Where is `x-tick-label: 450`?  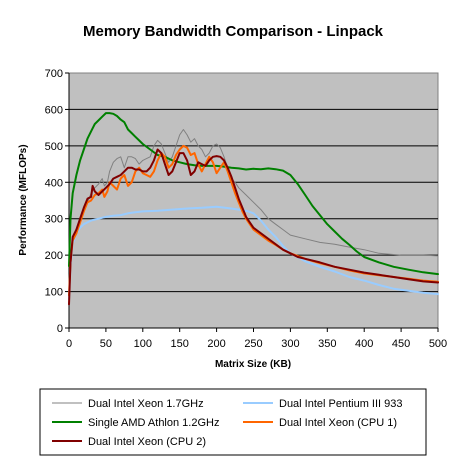
x-tick-label: 450 is located at coordinates (401, 344).